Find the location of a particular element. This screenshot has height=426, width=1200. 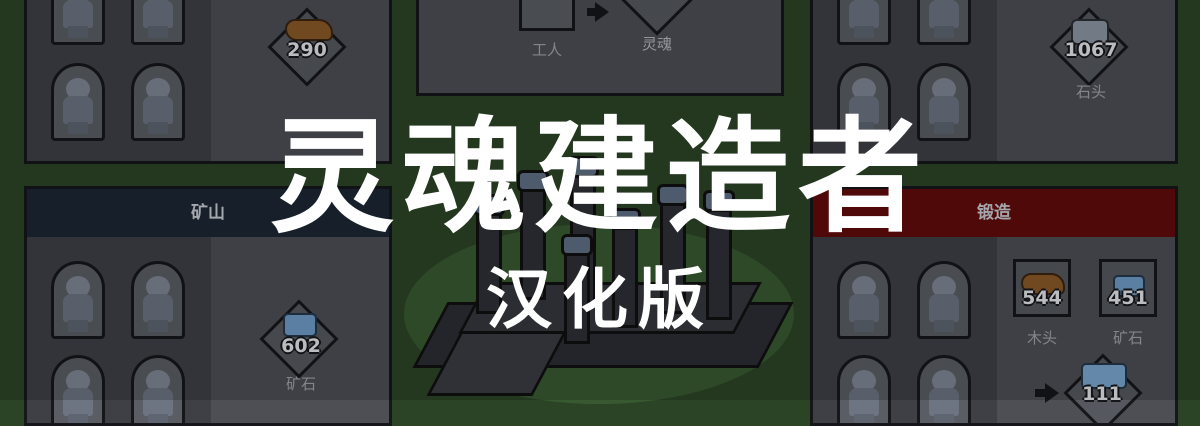

forge-wood-count: 544 is located at coordinates (1042, 298).